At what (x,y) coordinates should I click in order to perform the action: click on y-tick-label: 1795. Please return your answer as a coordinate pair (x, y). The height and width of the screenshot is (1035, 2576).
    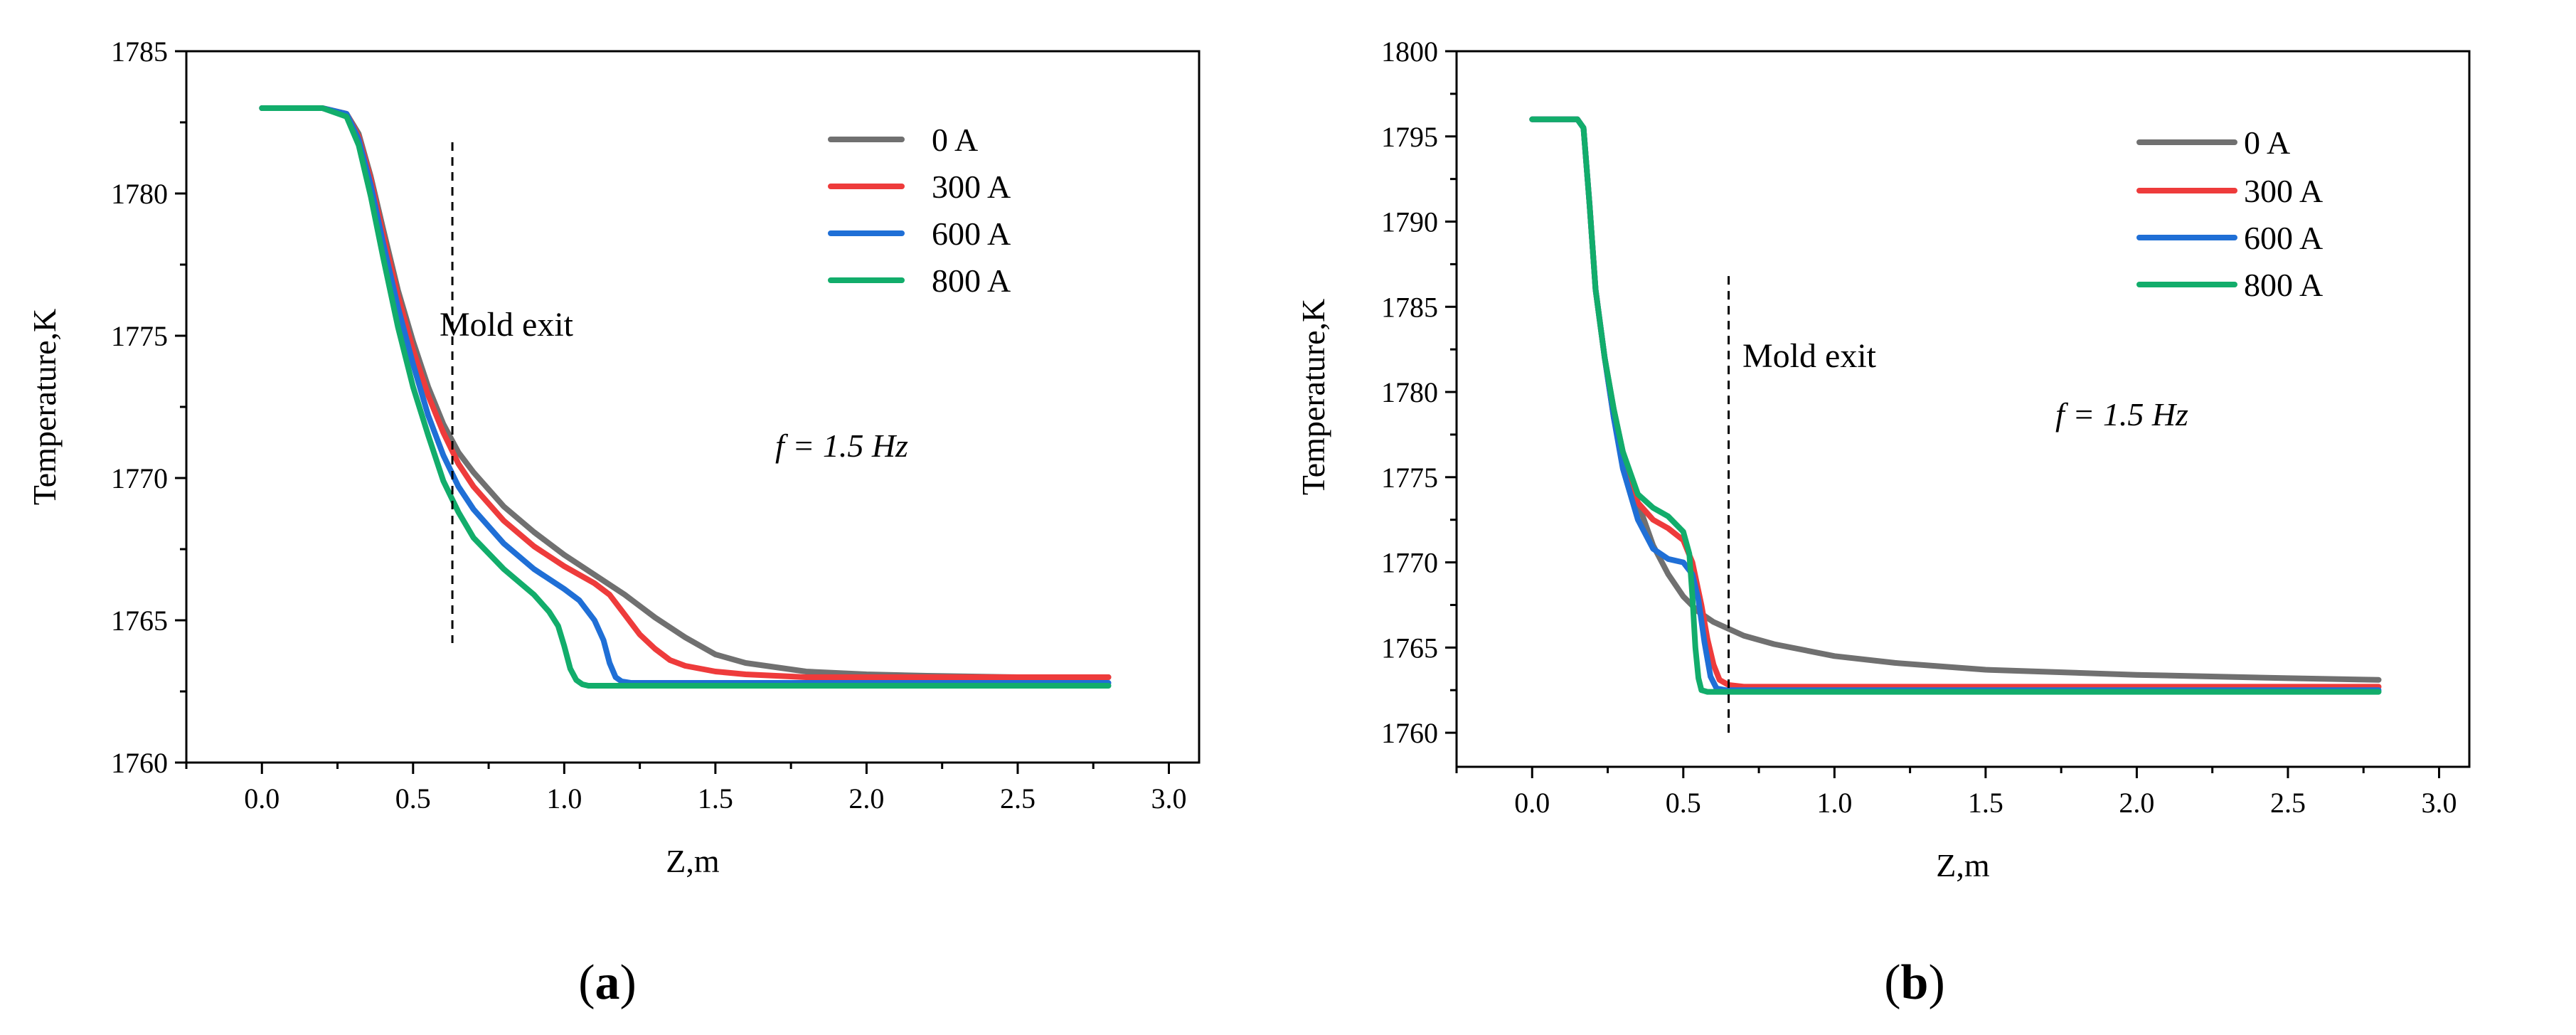
    Looking at the image, I should click on (1409, 137).